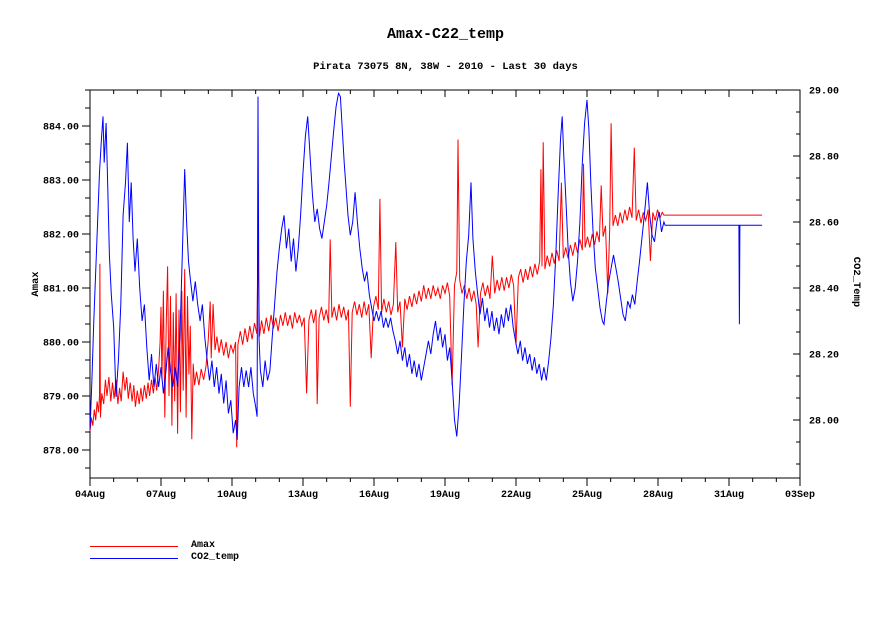  Describe the element at coordinates (824, 421) in the screenshot. I see `right-axis-tick-label: 28.00` at that location.